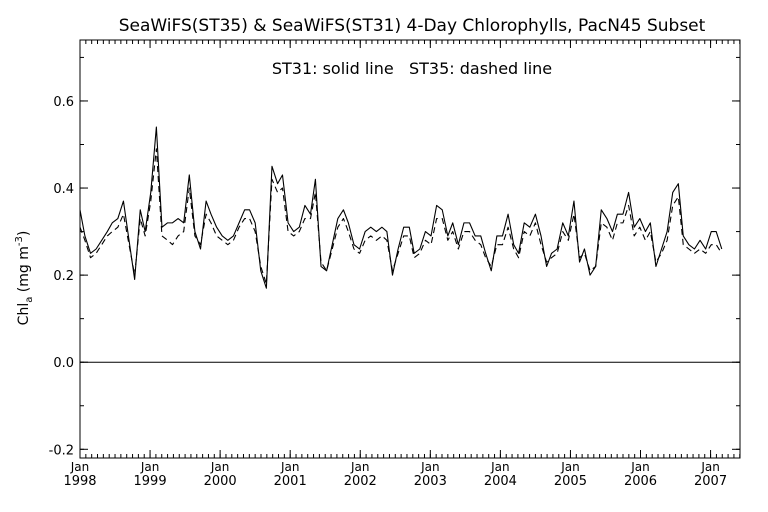 This screenshot has height=512, width=768. Describe the element at coordinates (710, 481) in the screenshot. I see `x-tick-year-label: 2007` at that location.